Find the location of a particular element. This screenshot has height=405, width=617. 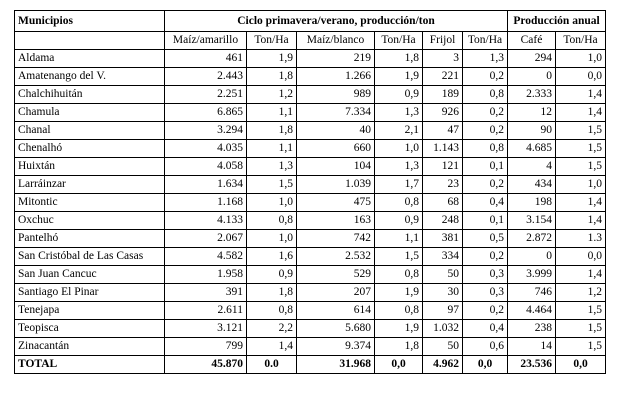

table-cell: 4.685 is located at coordinates (531, 148).